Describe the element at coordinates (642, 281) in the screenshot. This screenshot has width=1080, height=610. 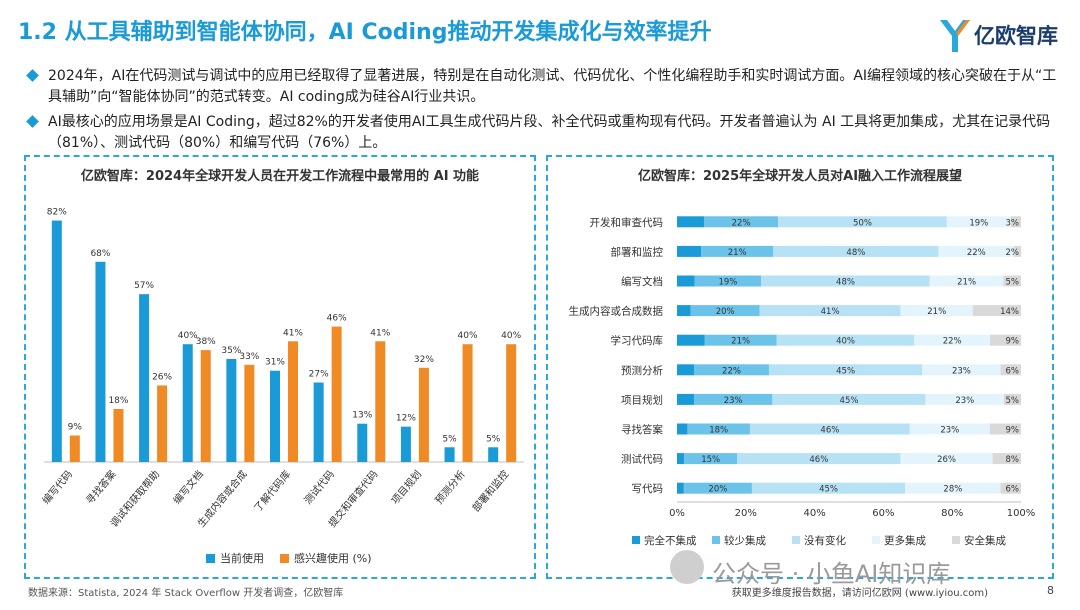
I see `category-tick-label: 编写文档` at that location.